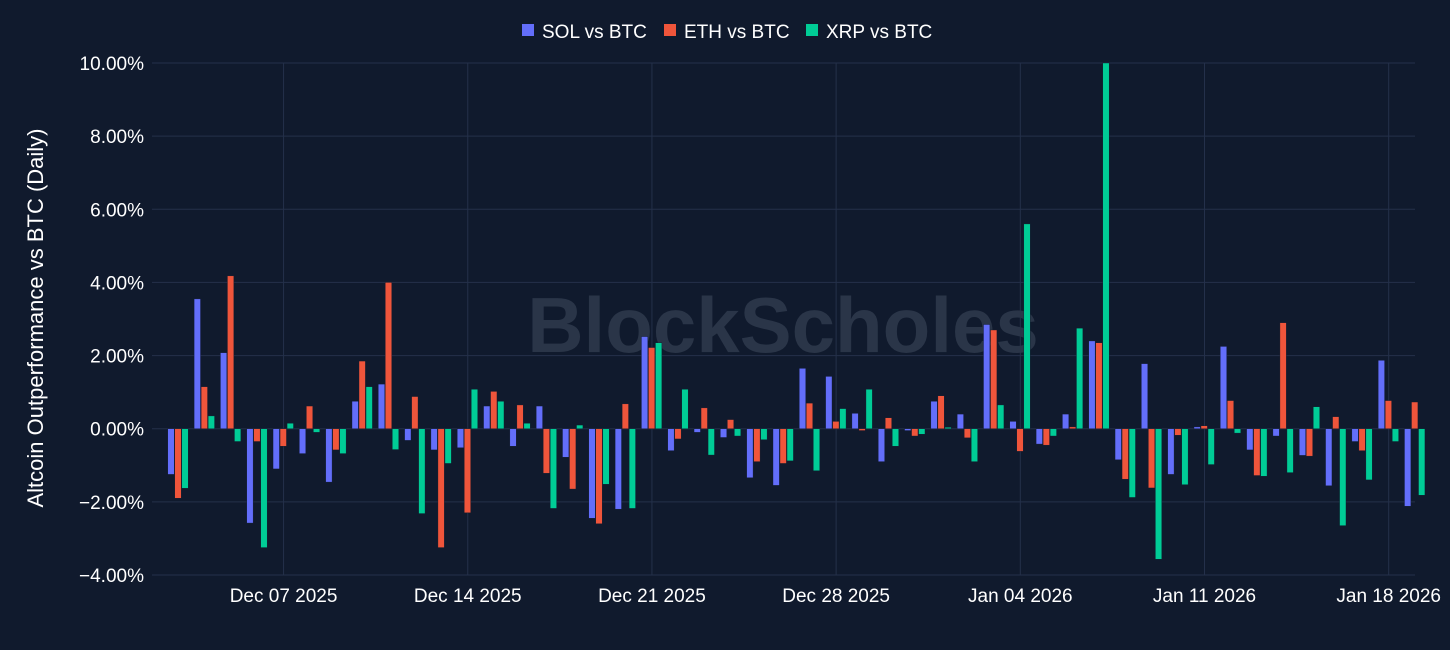 The width and height of the screenshot is (1450, 650). What do you see at coordinates (727, 32) in the screenshot?
I see `legend-item-eth: ETH vs BTC` at bounding box center [727, 32].